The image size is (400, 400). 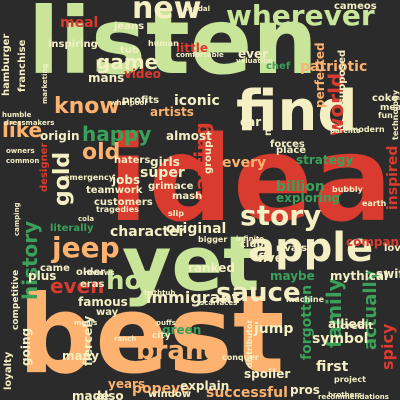 I want to click on word-puffs: puffs, so click(x=166, y=323).